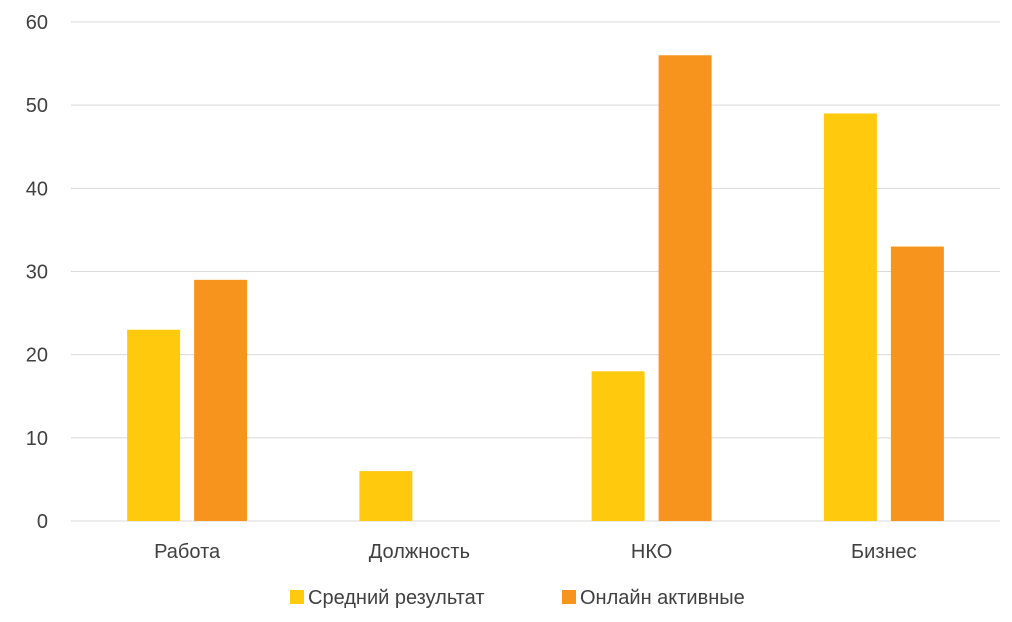 The width and height of the screenshot is (1012, 622). I want to click on y-tick-label: 20, so click(37, 356).